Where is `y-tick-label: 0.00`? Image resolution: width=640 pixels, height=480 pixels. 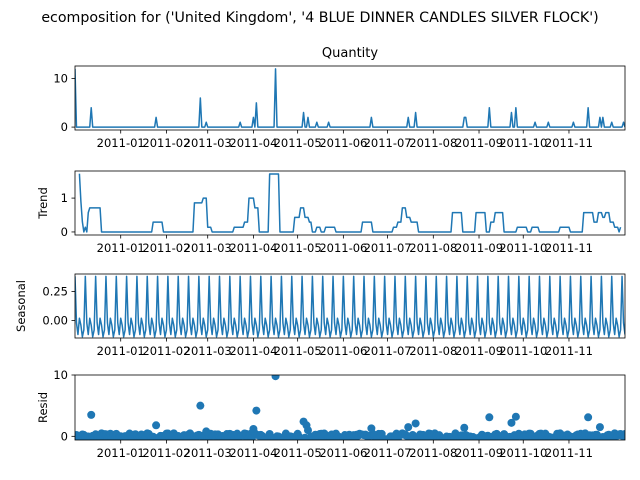
y-tick-label: 0.00 is located at coordinates (55, 321).